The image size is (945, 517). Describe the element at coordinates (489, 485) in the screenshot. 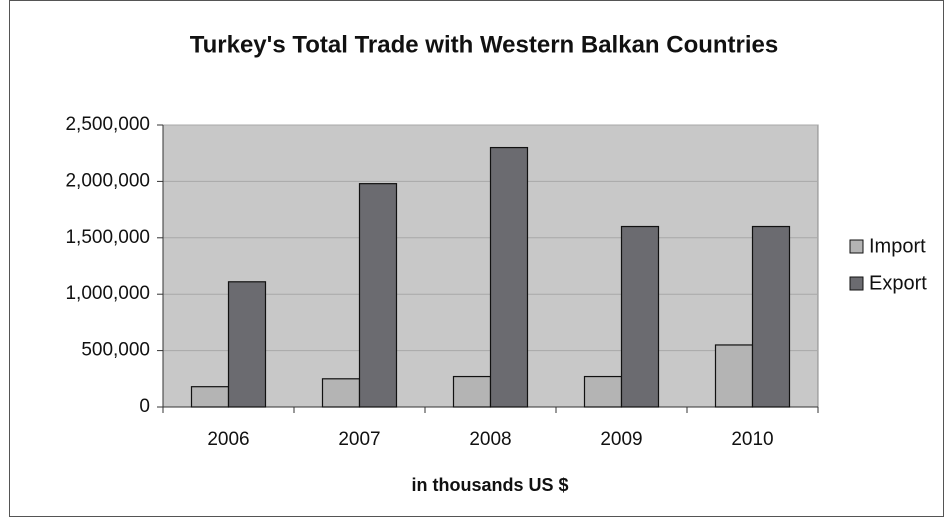

I see `x-axis-label: in thousands US $` at that location.